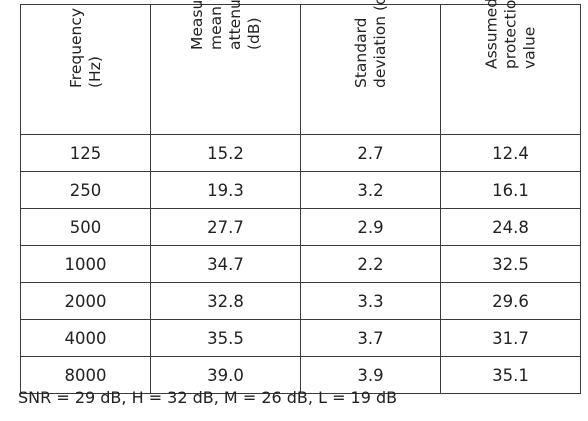  What do you see at coordinates (529, 47) in the screenshot?
I see `header-assumed-line-3: value` at bounding box center [529, 47].